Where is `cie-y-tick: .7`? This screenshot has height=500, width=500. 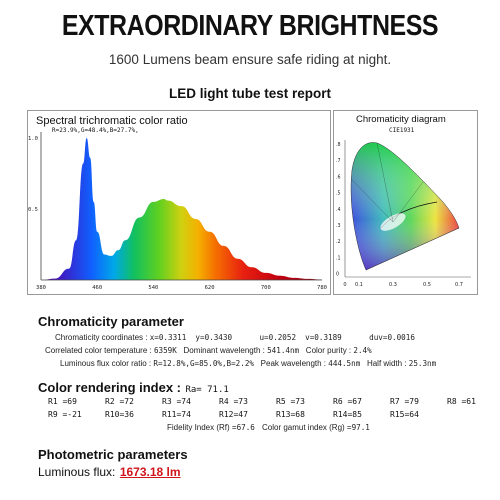
cie-y-tick: .7 is located at coordinates (338, 161).